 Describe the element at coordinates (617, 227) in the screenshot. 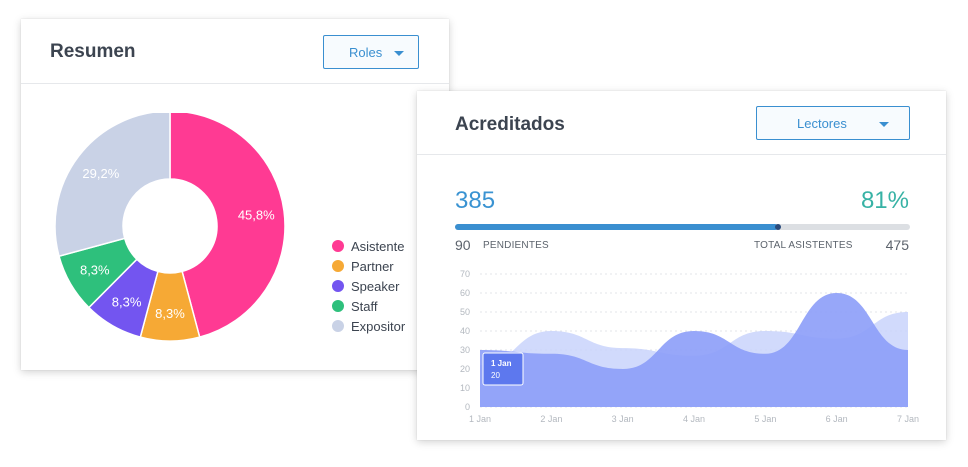

I see `progress-fill` at that location.